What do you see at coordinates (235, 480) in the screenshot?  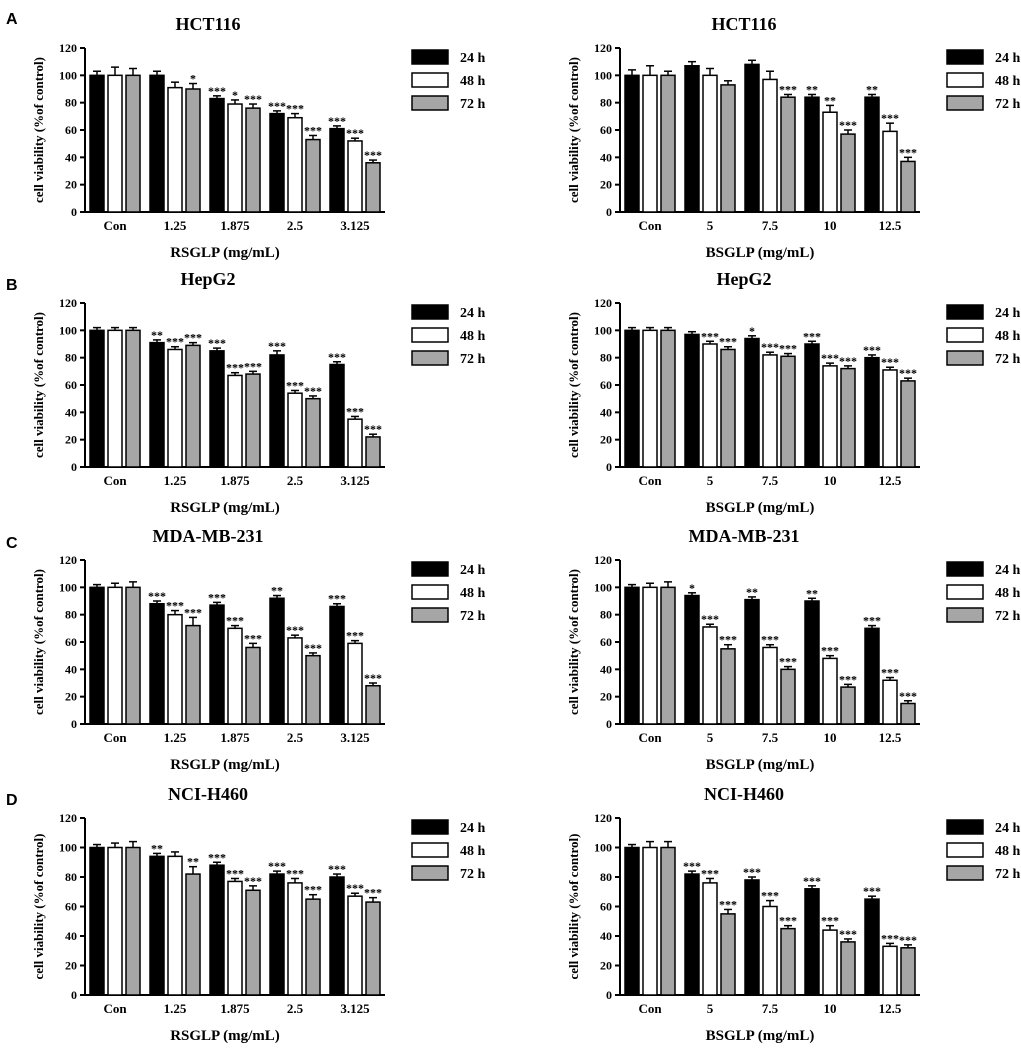 I see `x-tick-label: 1.875` at bounding box center [235, 480].